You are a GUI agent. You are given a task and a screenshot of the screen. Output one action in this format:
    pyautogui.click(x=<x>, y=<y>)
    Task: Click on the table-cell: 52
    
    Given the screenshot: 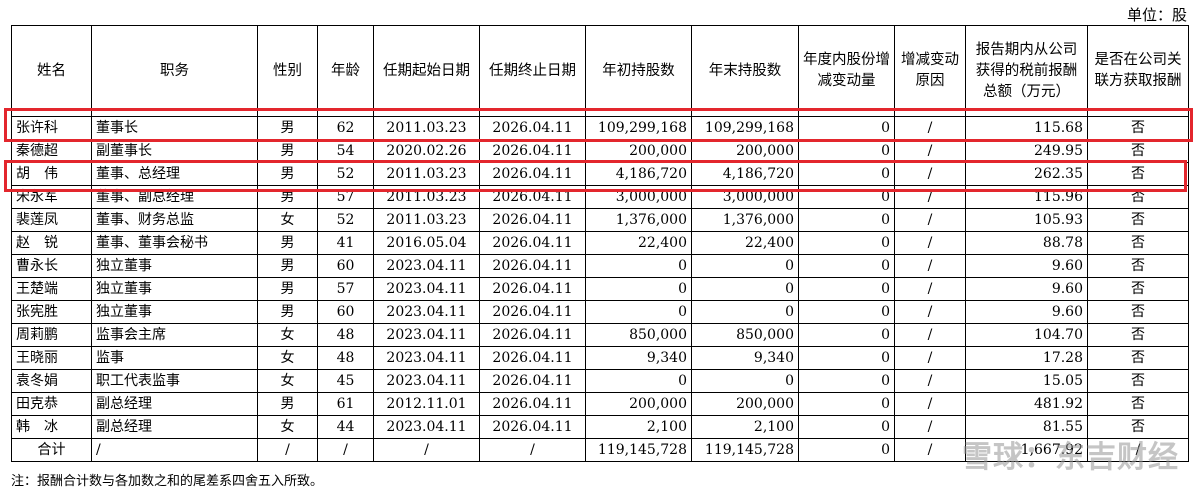 What is the action you would take?
    pyautogui.click(x=345, y=220)
    